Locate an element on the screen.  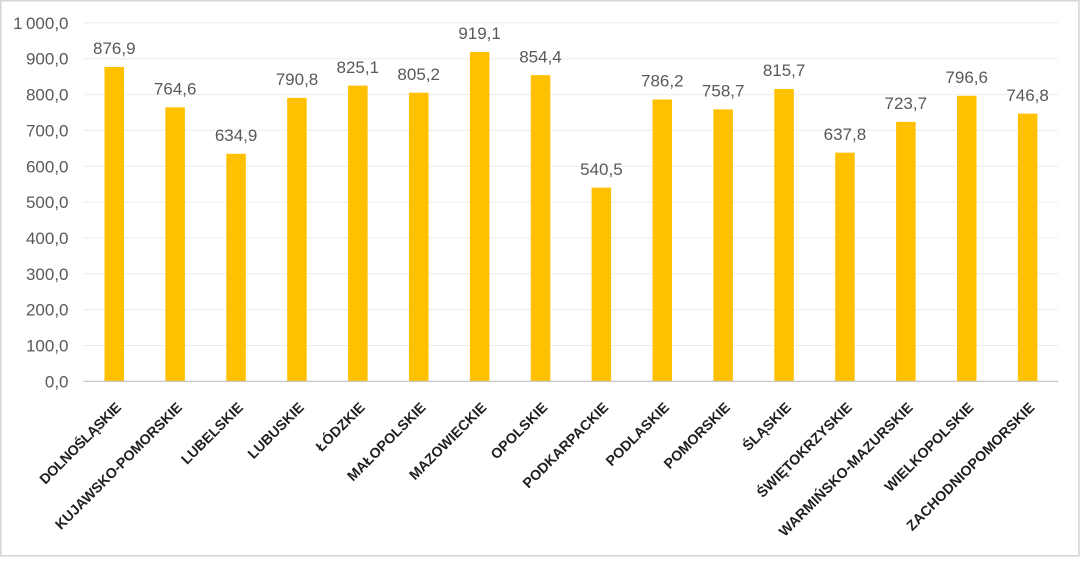
svg-text: 700,0 is located at coordinates (47, 130).